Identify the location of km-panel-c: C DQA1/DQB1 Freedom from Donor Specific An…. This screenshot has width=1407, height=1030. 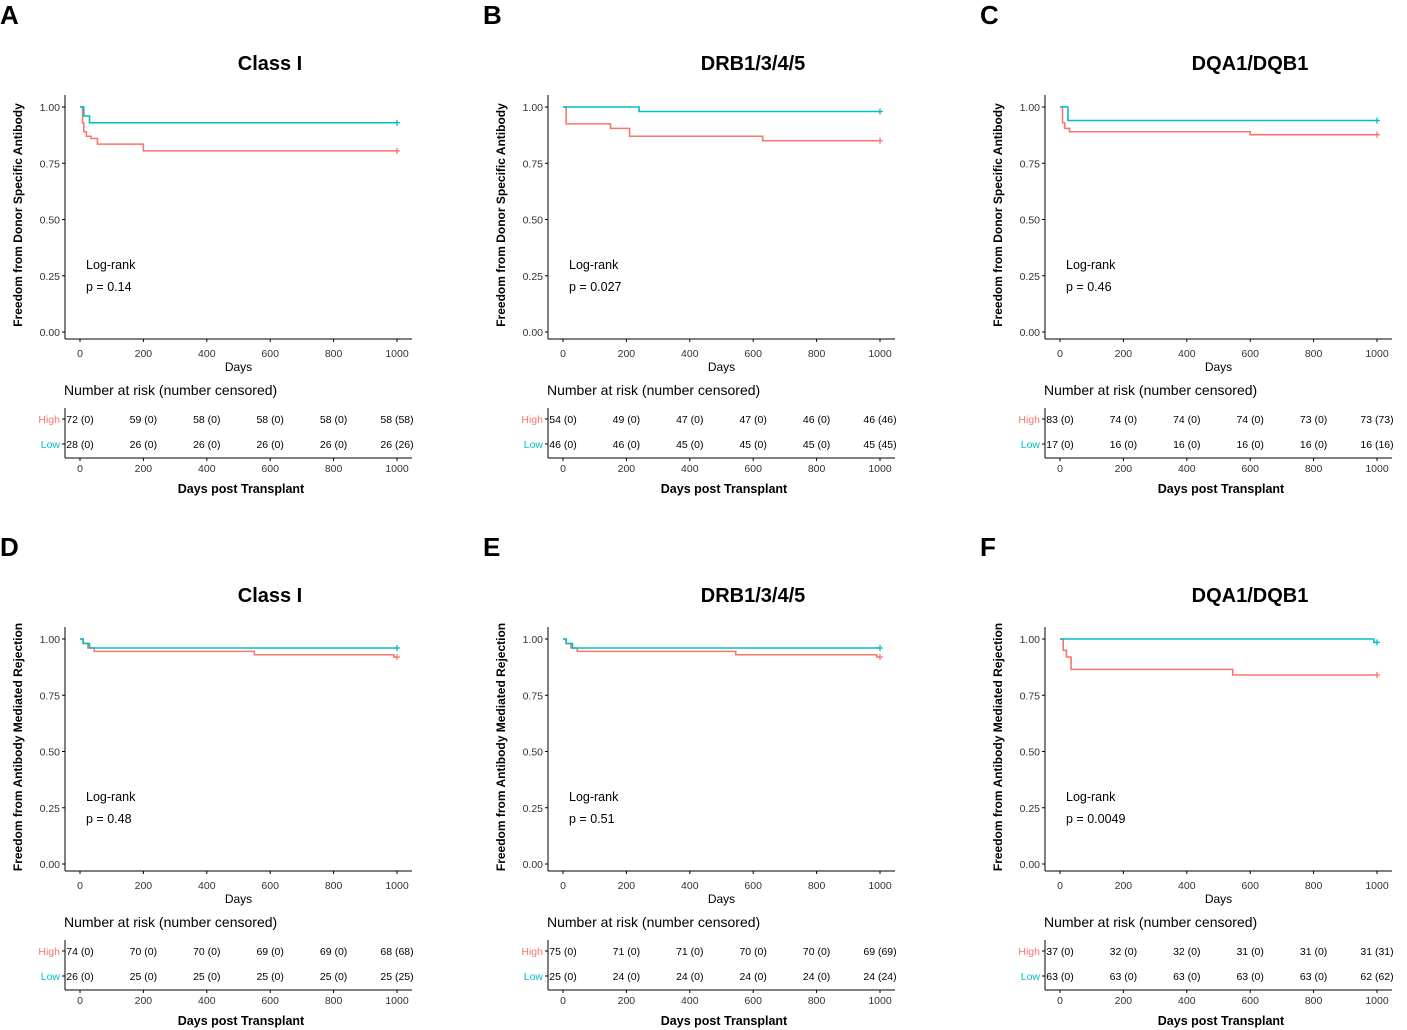
(1187, 248).